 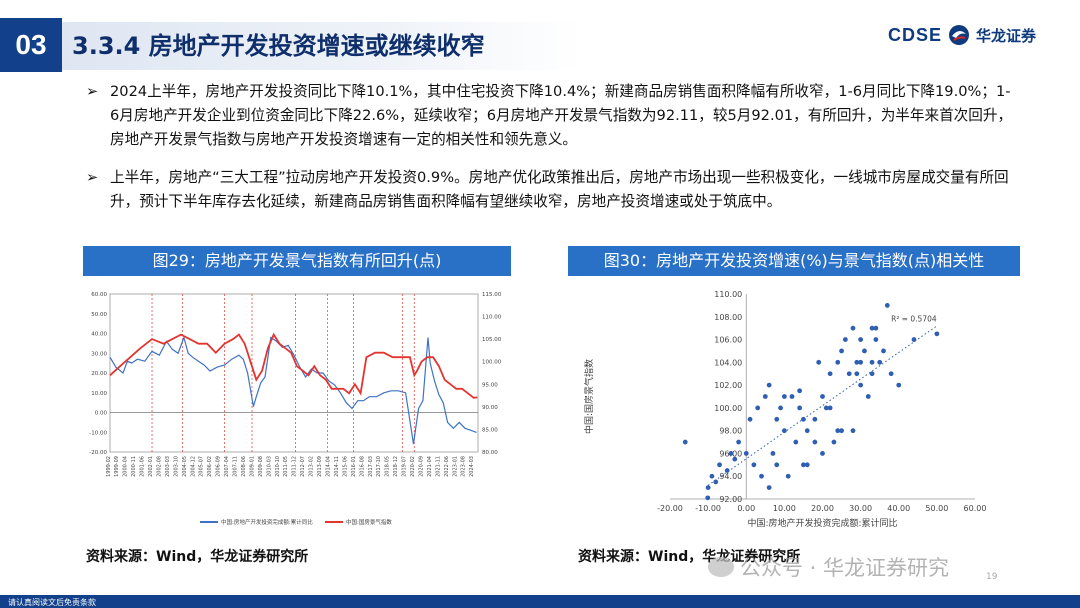 What do you see at coordinates (730, 499) in the screenshot?
I see `y-tick-label: 92.00` at bounding box center [730, 499].